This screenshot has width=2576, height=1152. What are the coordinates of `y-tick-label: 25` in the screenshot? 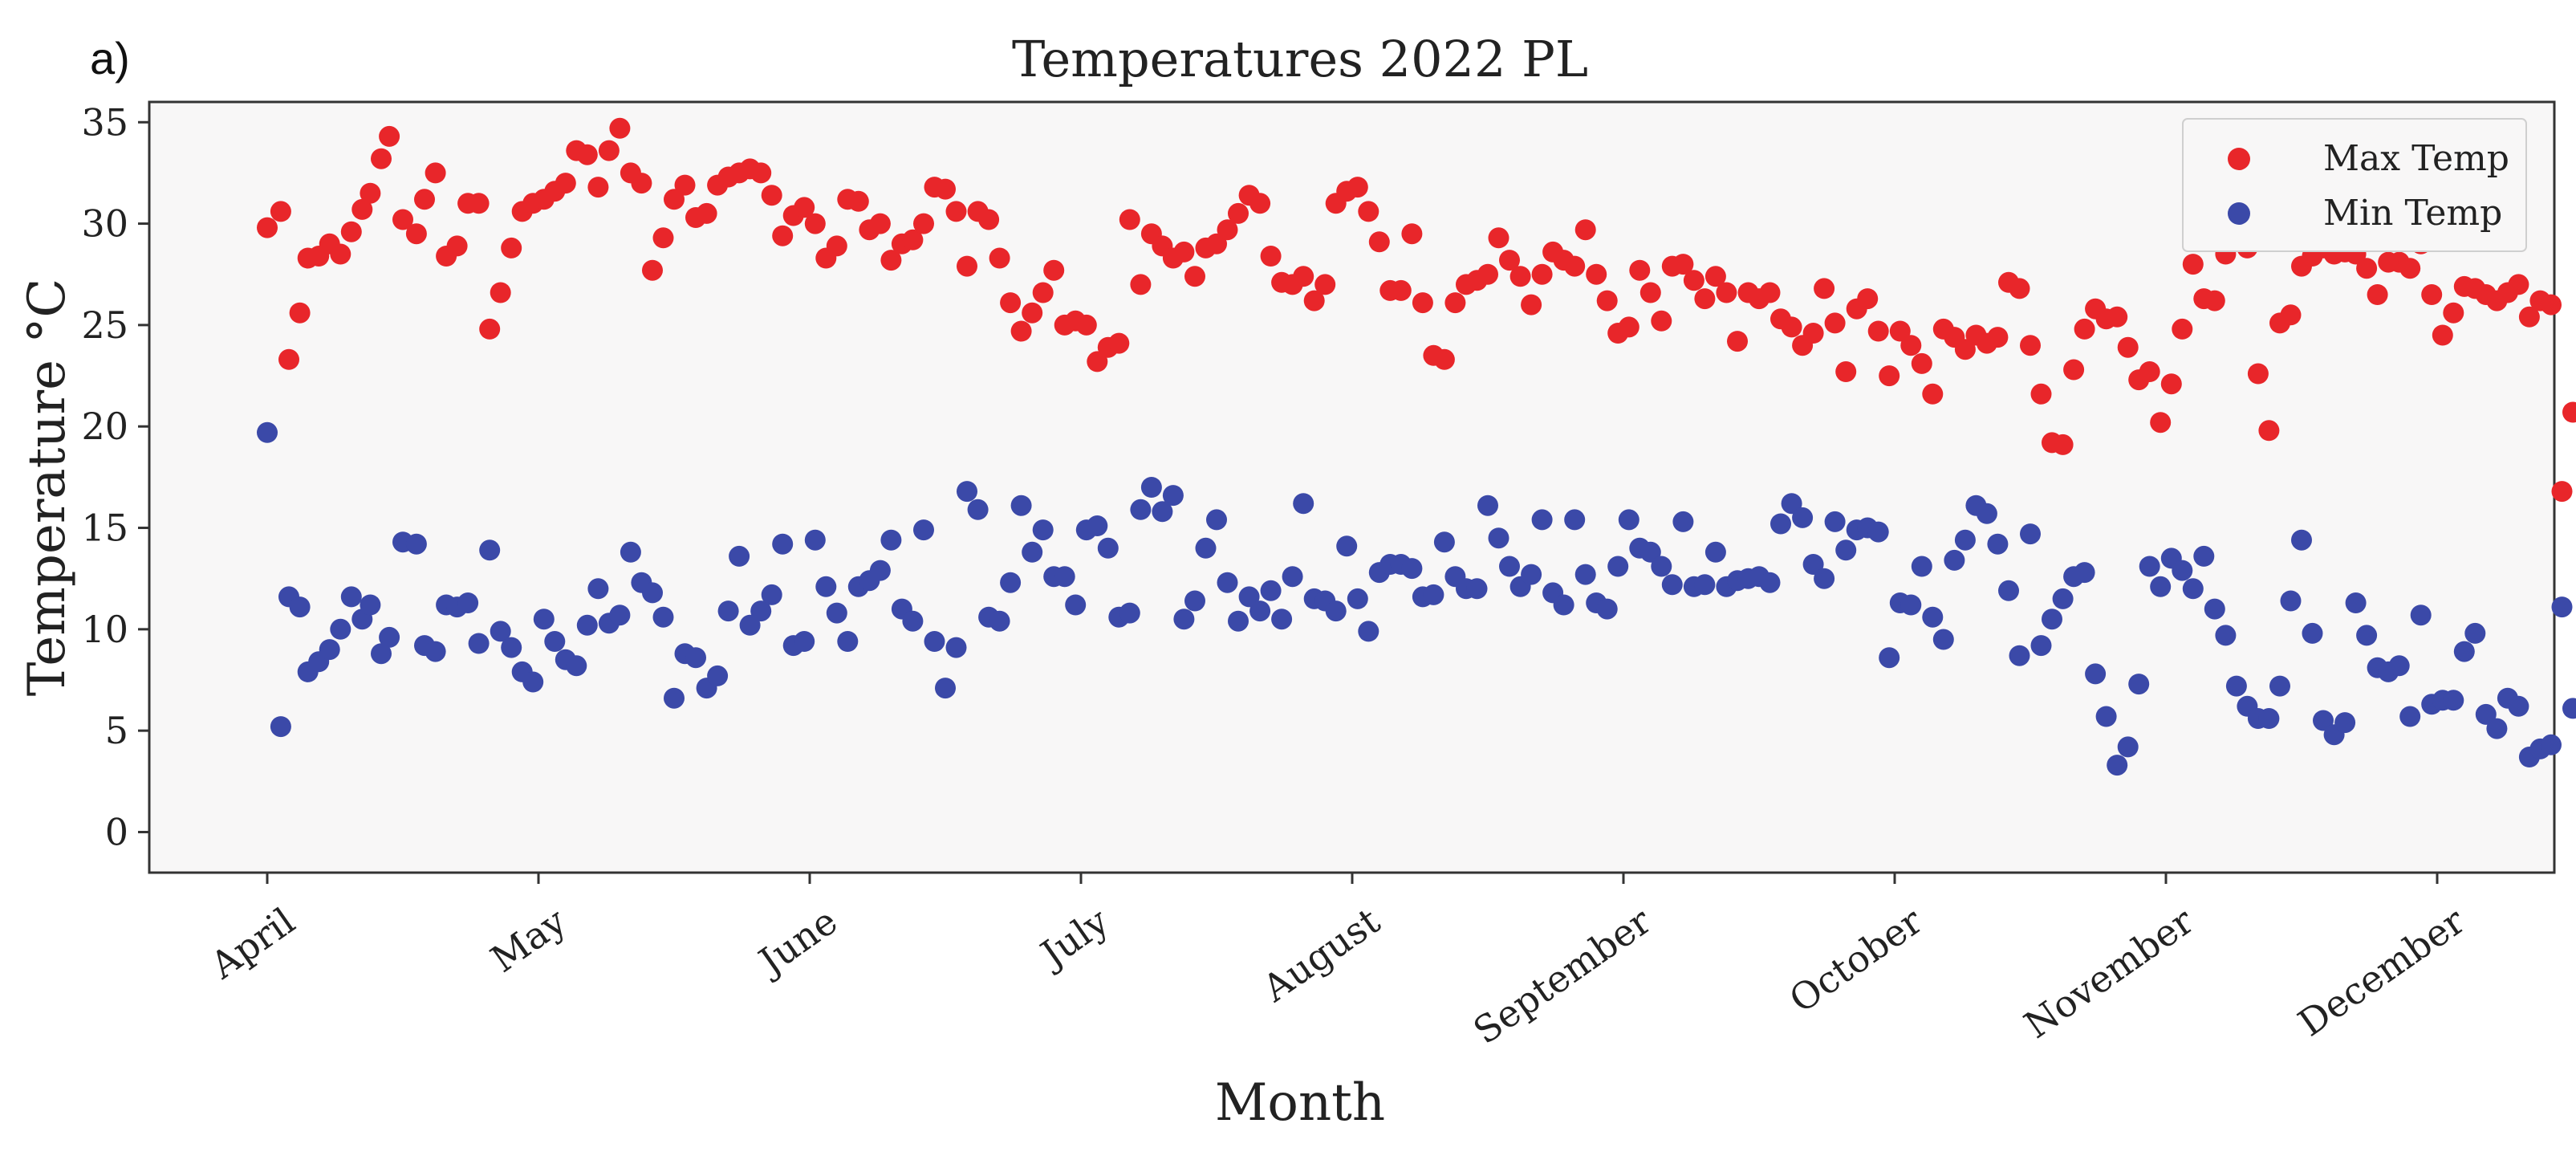 It's located at (105, 325).